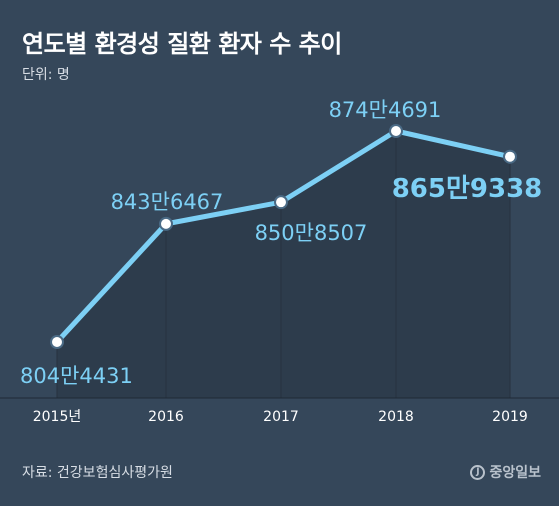  Describe the element at coordinates (515, 473) in the screenshot. I see `logo-text: 중앙일보` at that location.